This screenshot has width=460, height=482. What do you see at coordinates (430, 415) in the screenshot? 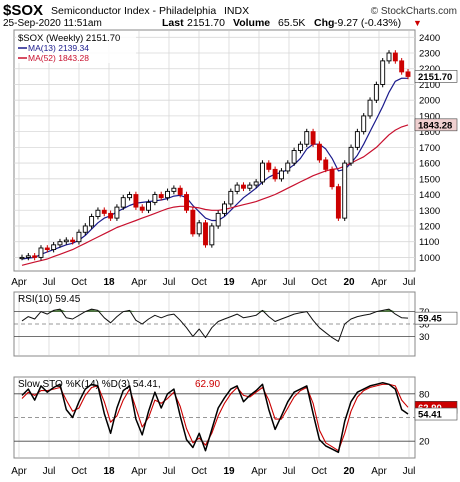
I see `sto-k-badge: 54.41` at bounding box center [430, 415].